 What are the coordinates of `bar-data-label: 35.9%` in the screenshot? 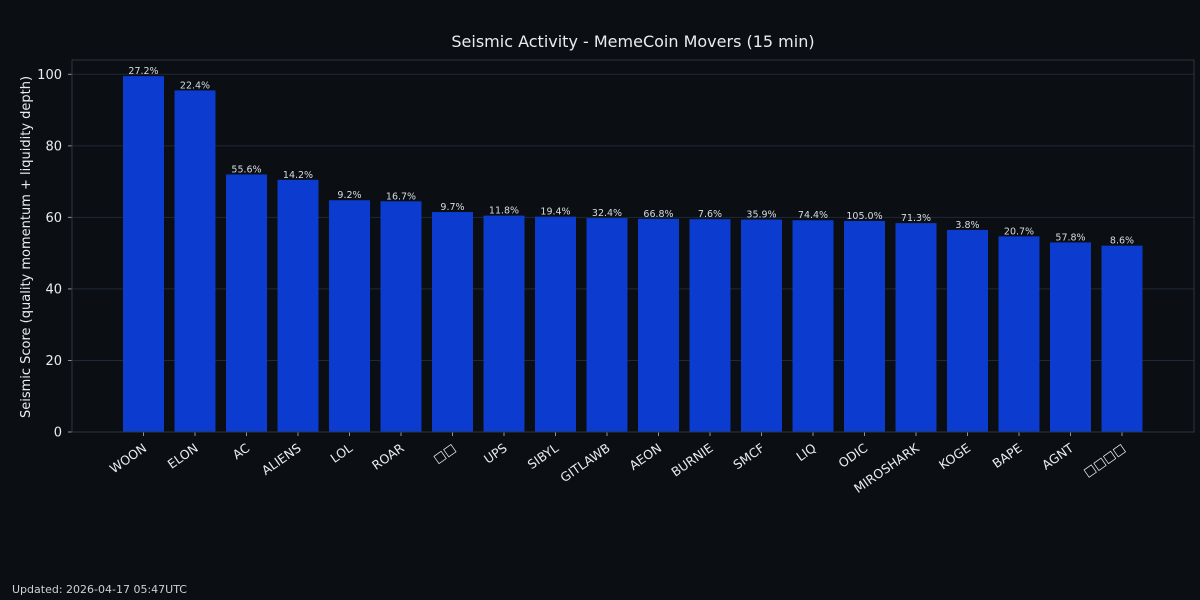 It's located at (761, 215).